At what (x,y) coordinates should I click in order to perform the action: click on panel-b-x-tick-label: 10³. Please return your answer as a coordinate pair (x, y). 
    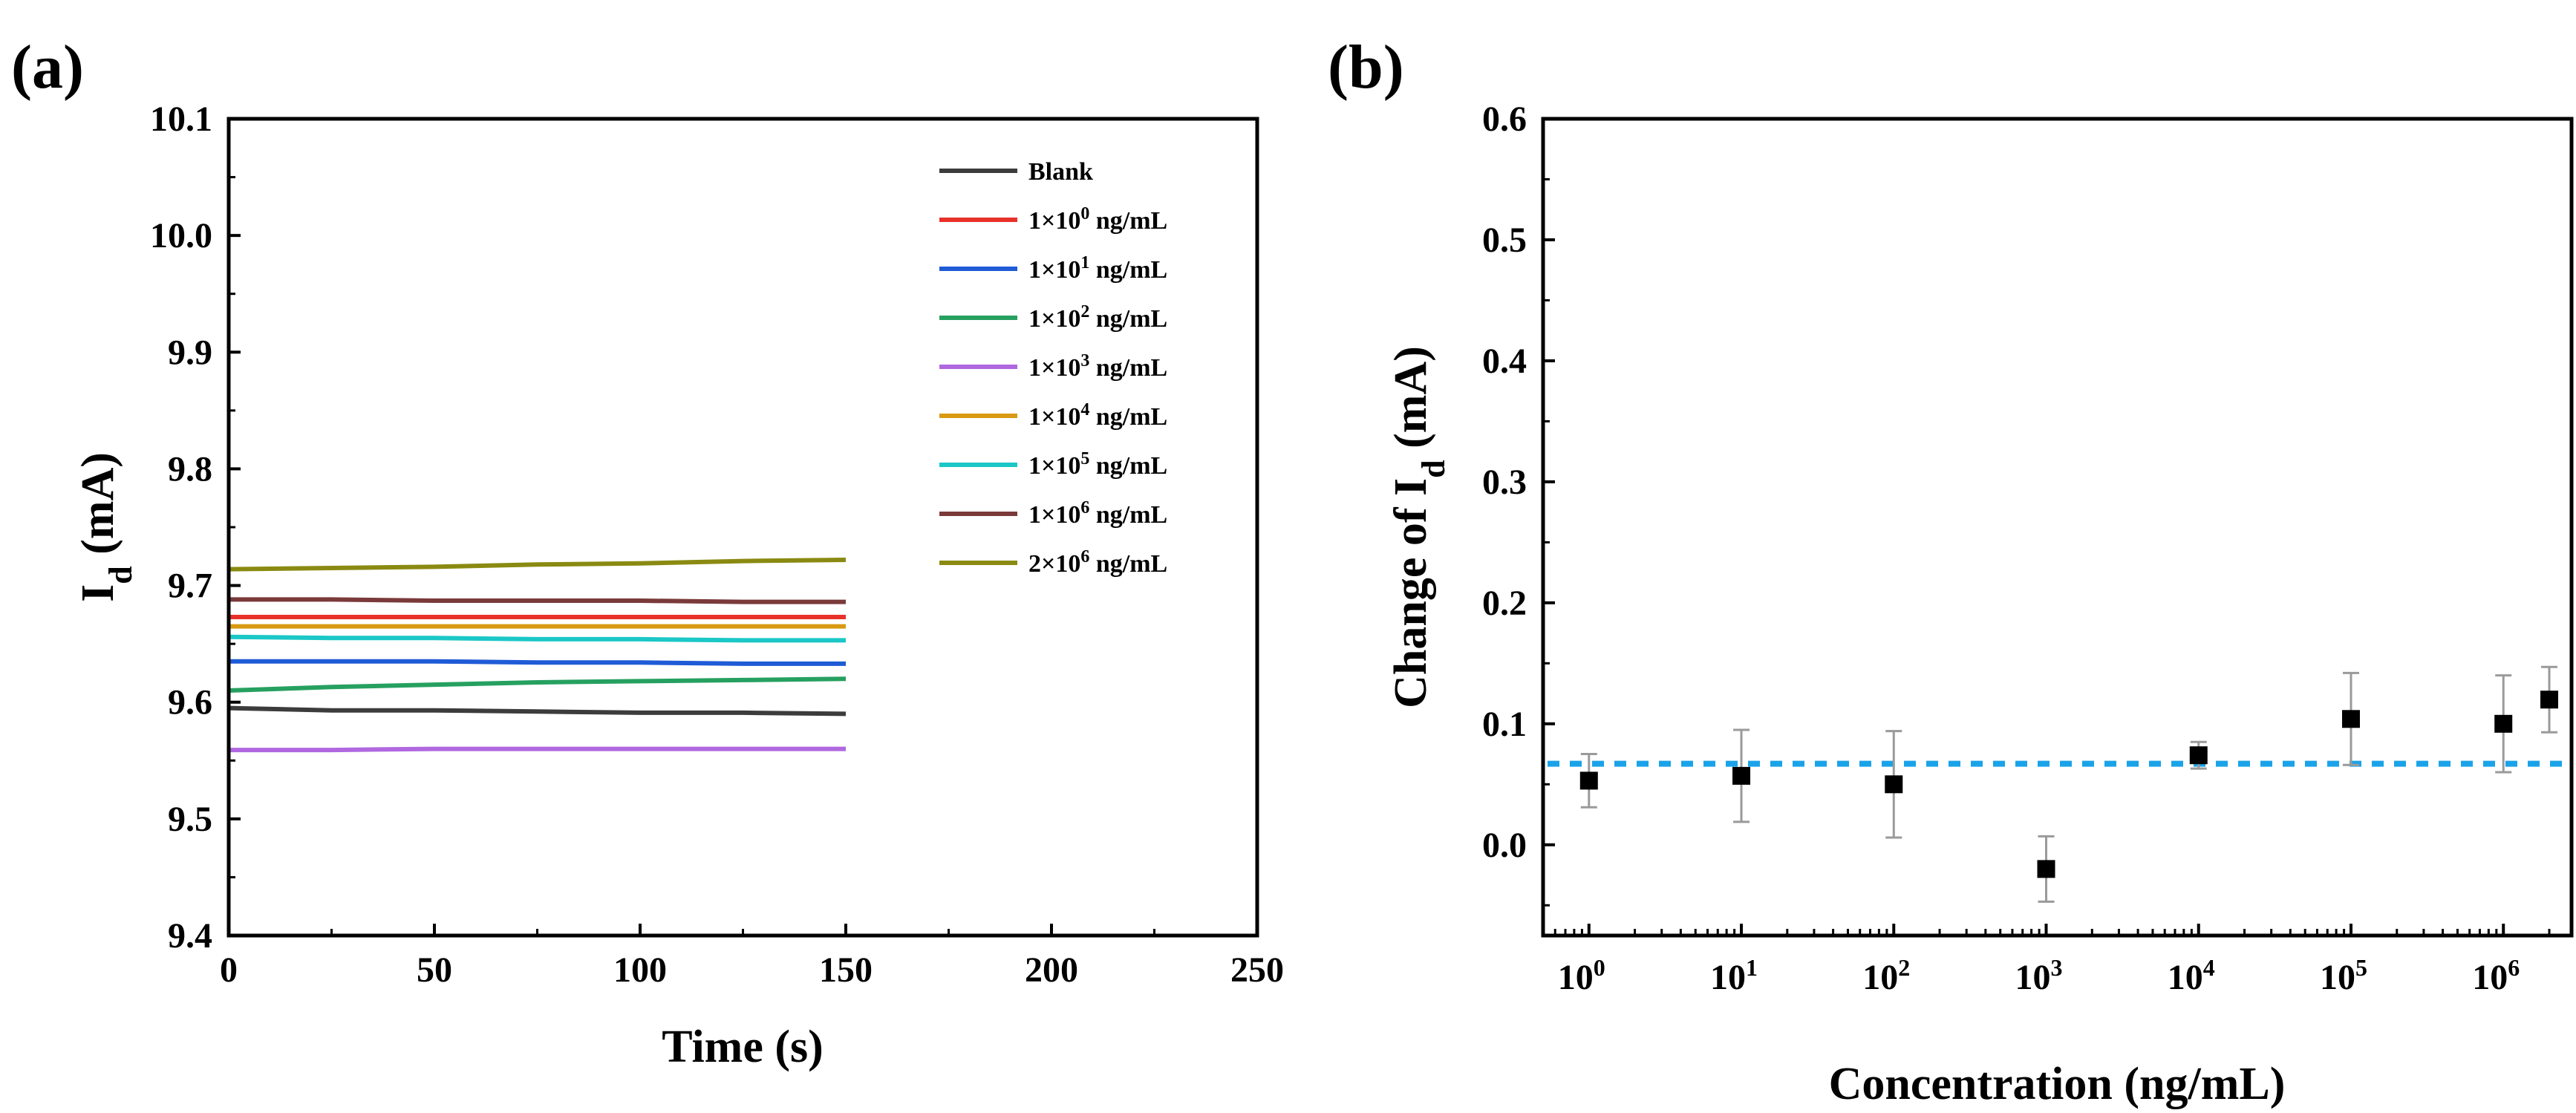
    Looking at the image, I should click on (2039, 975).